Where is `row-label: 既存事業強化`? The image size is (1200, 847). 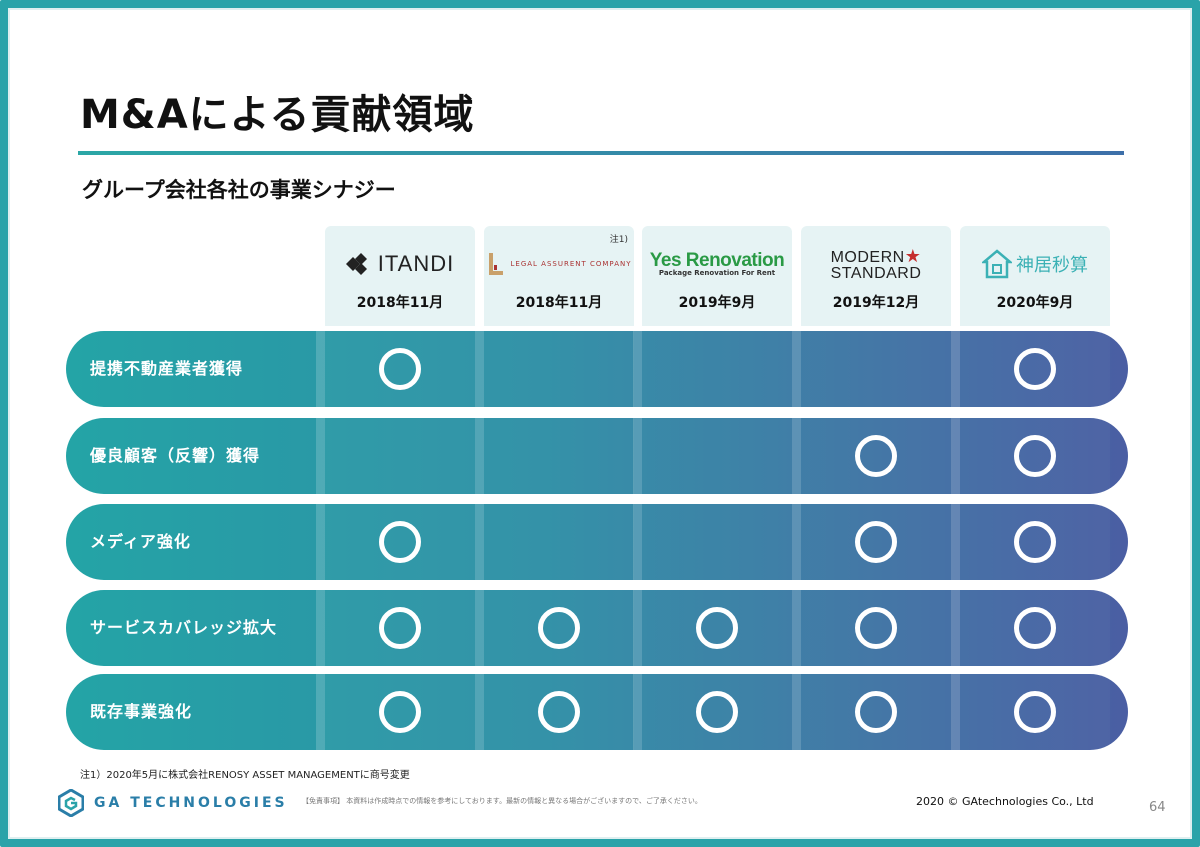
row-label: 既存事業強化 is located at coordinates (141, 711).